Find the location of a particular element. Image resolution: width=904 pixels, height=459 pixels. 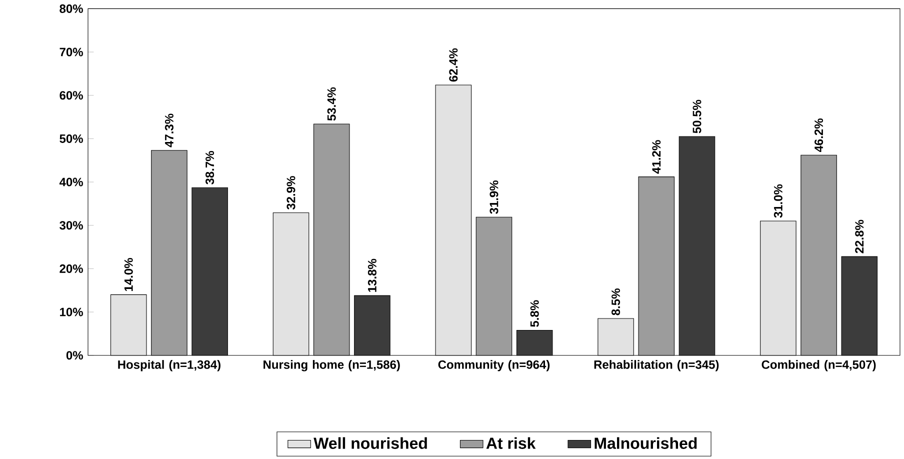

x-tick-label: Hospital (n=1,384) is located at coordinates (169, 366).